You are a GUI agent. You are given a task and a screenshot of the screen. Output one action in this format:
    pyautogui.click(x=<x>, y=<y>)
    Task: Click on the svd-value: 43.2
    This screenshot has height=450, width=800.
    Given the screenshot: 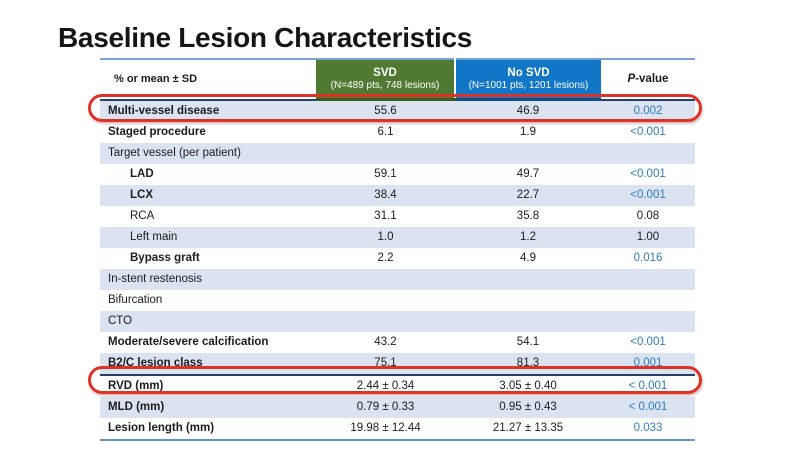 What is the action you would take?
    pyautogui.click(x=385, y=342)
    